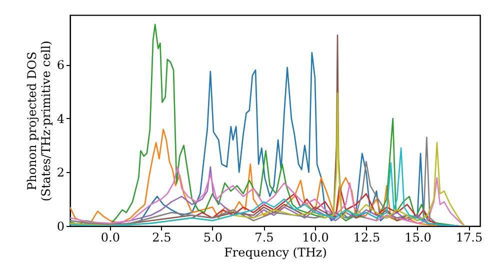 Image resolution: width=500 pixels, height=280 pixels. I want to click on x-tick-label: 17.5, so click(469, 237).